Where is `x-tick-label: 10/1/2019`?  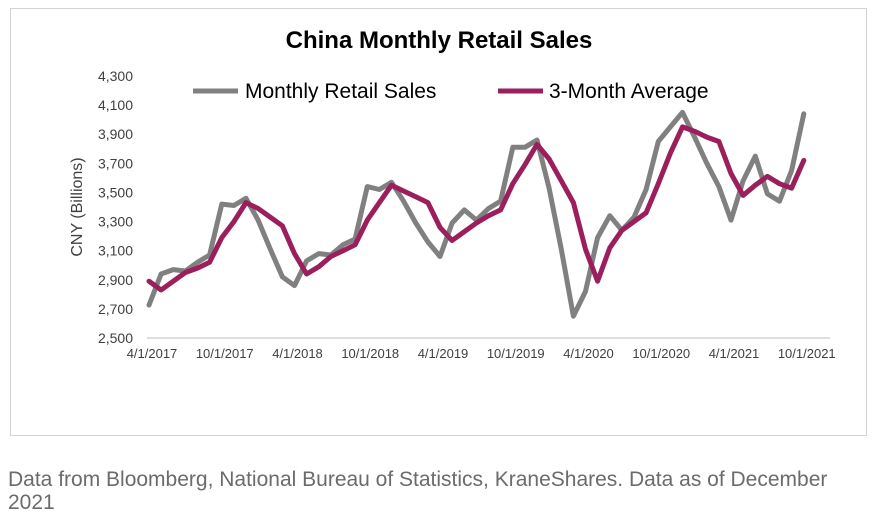 x-tick-label: 10/1/2019 is located at coordinates (516, 353).